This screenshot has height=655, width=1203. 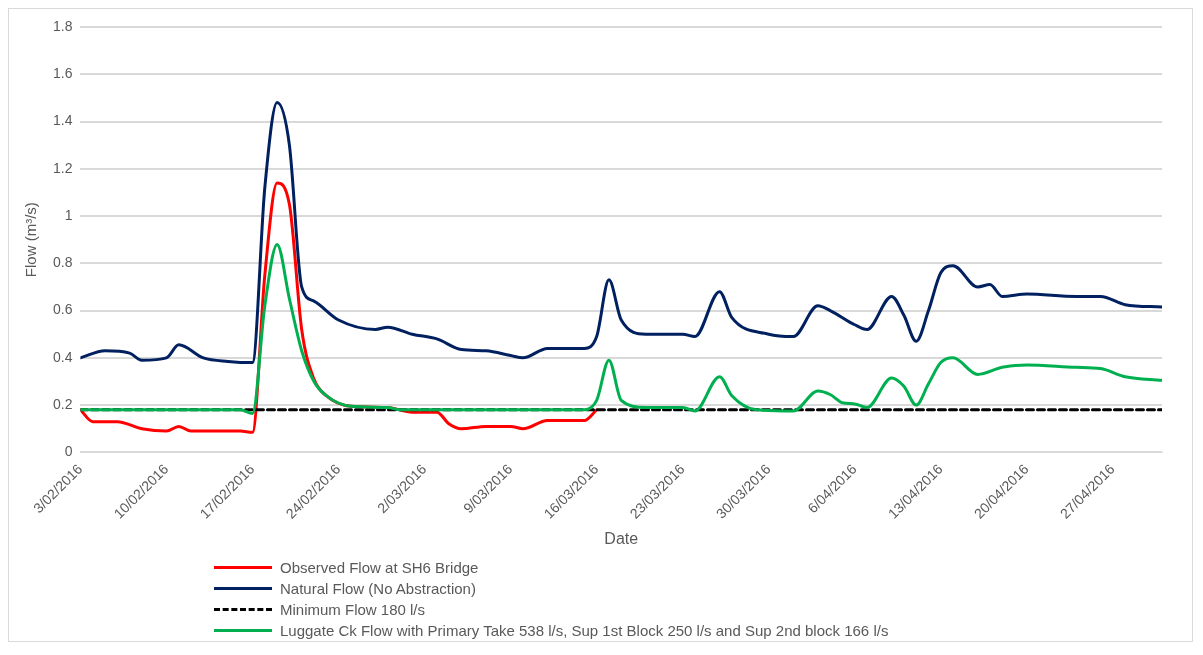 What do you see at coordinates (62, 403) in the screenshot?
I see `y-tick-label: 0.2` at bounding box center [62, 403].